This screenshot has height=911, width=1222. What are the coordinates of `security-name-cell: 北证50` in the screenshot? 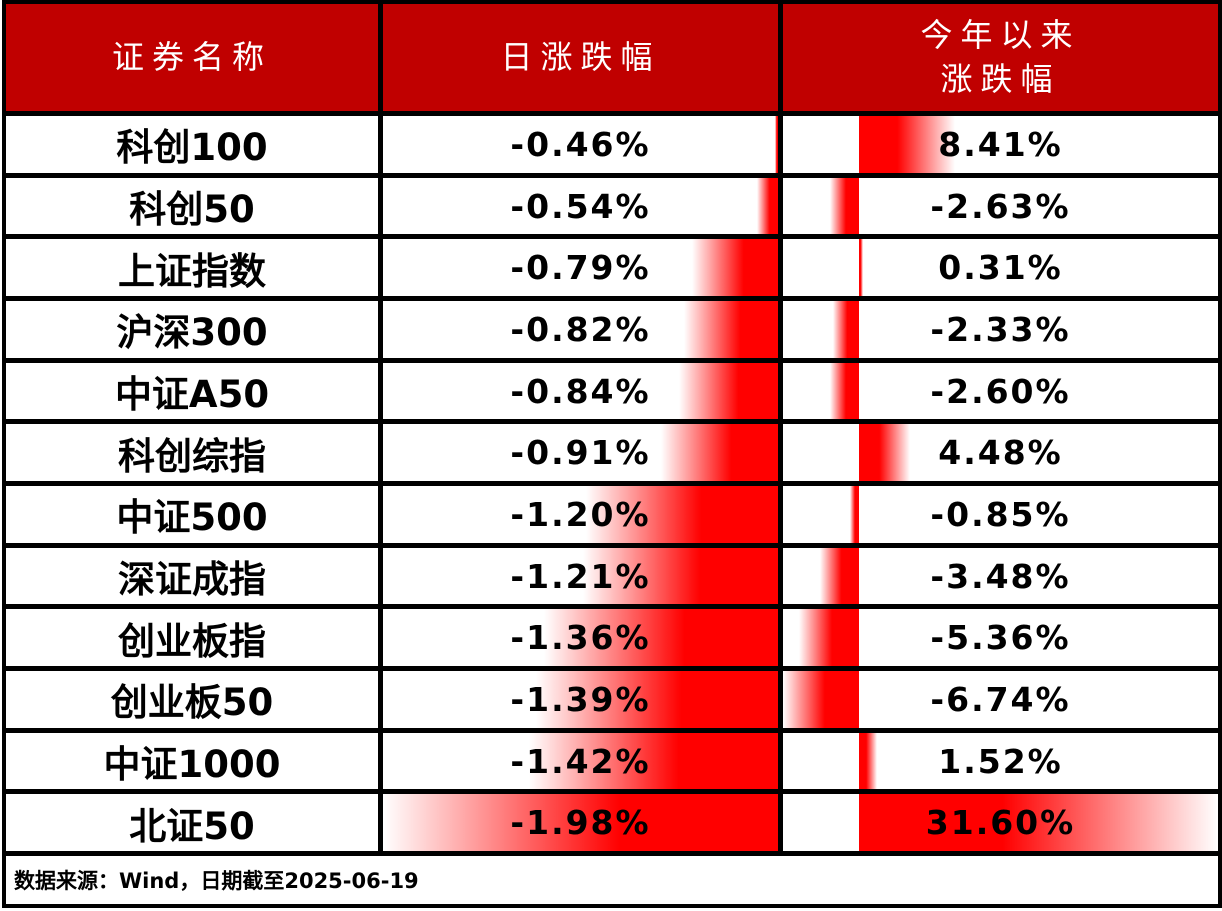 It's located at (194, 823).